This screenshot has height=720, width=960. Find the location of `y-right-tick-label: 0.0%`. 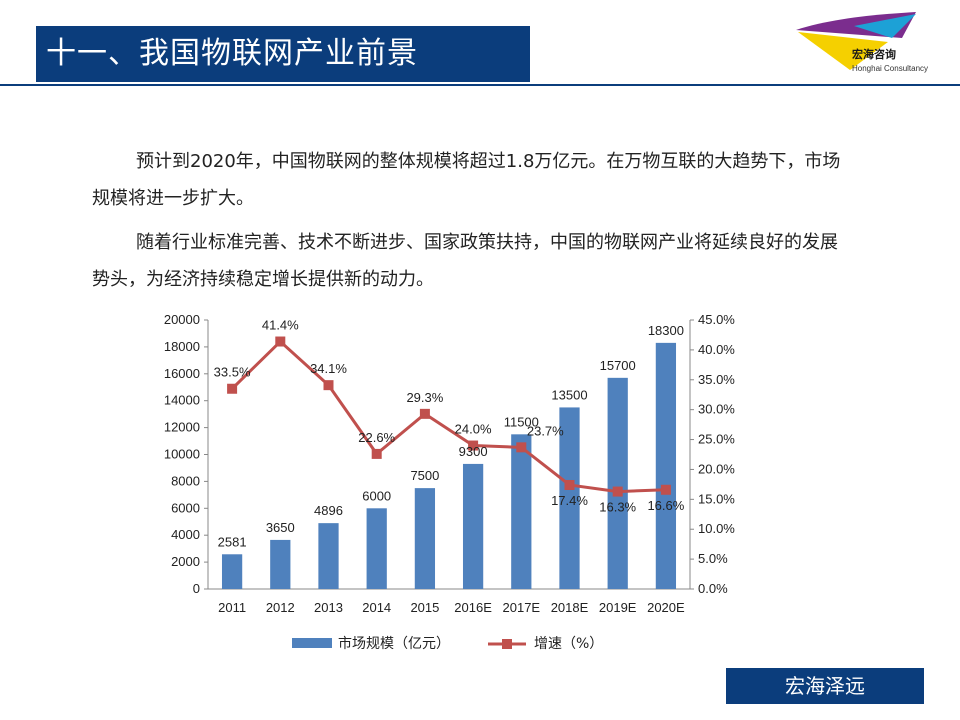

y-right-tick-label: 0.0% is located at coordinates (713, 588).